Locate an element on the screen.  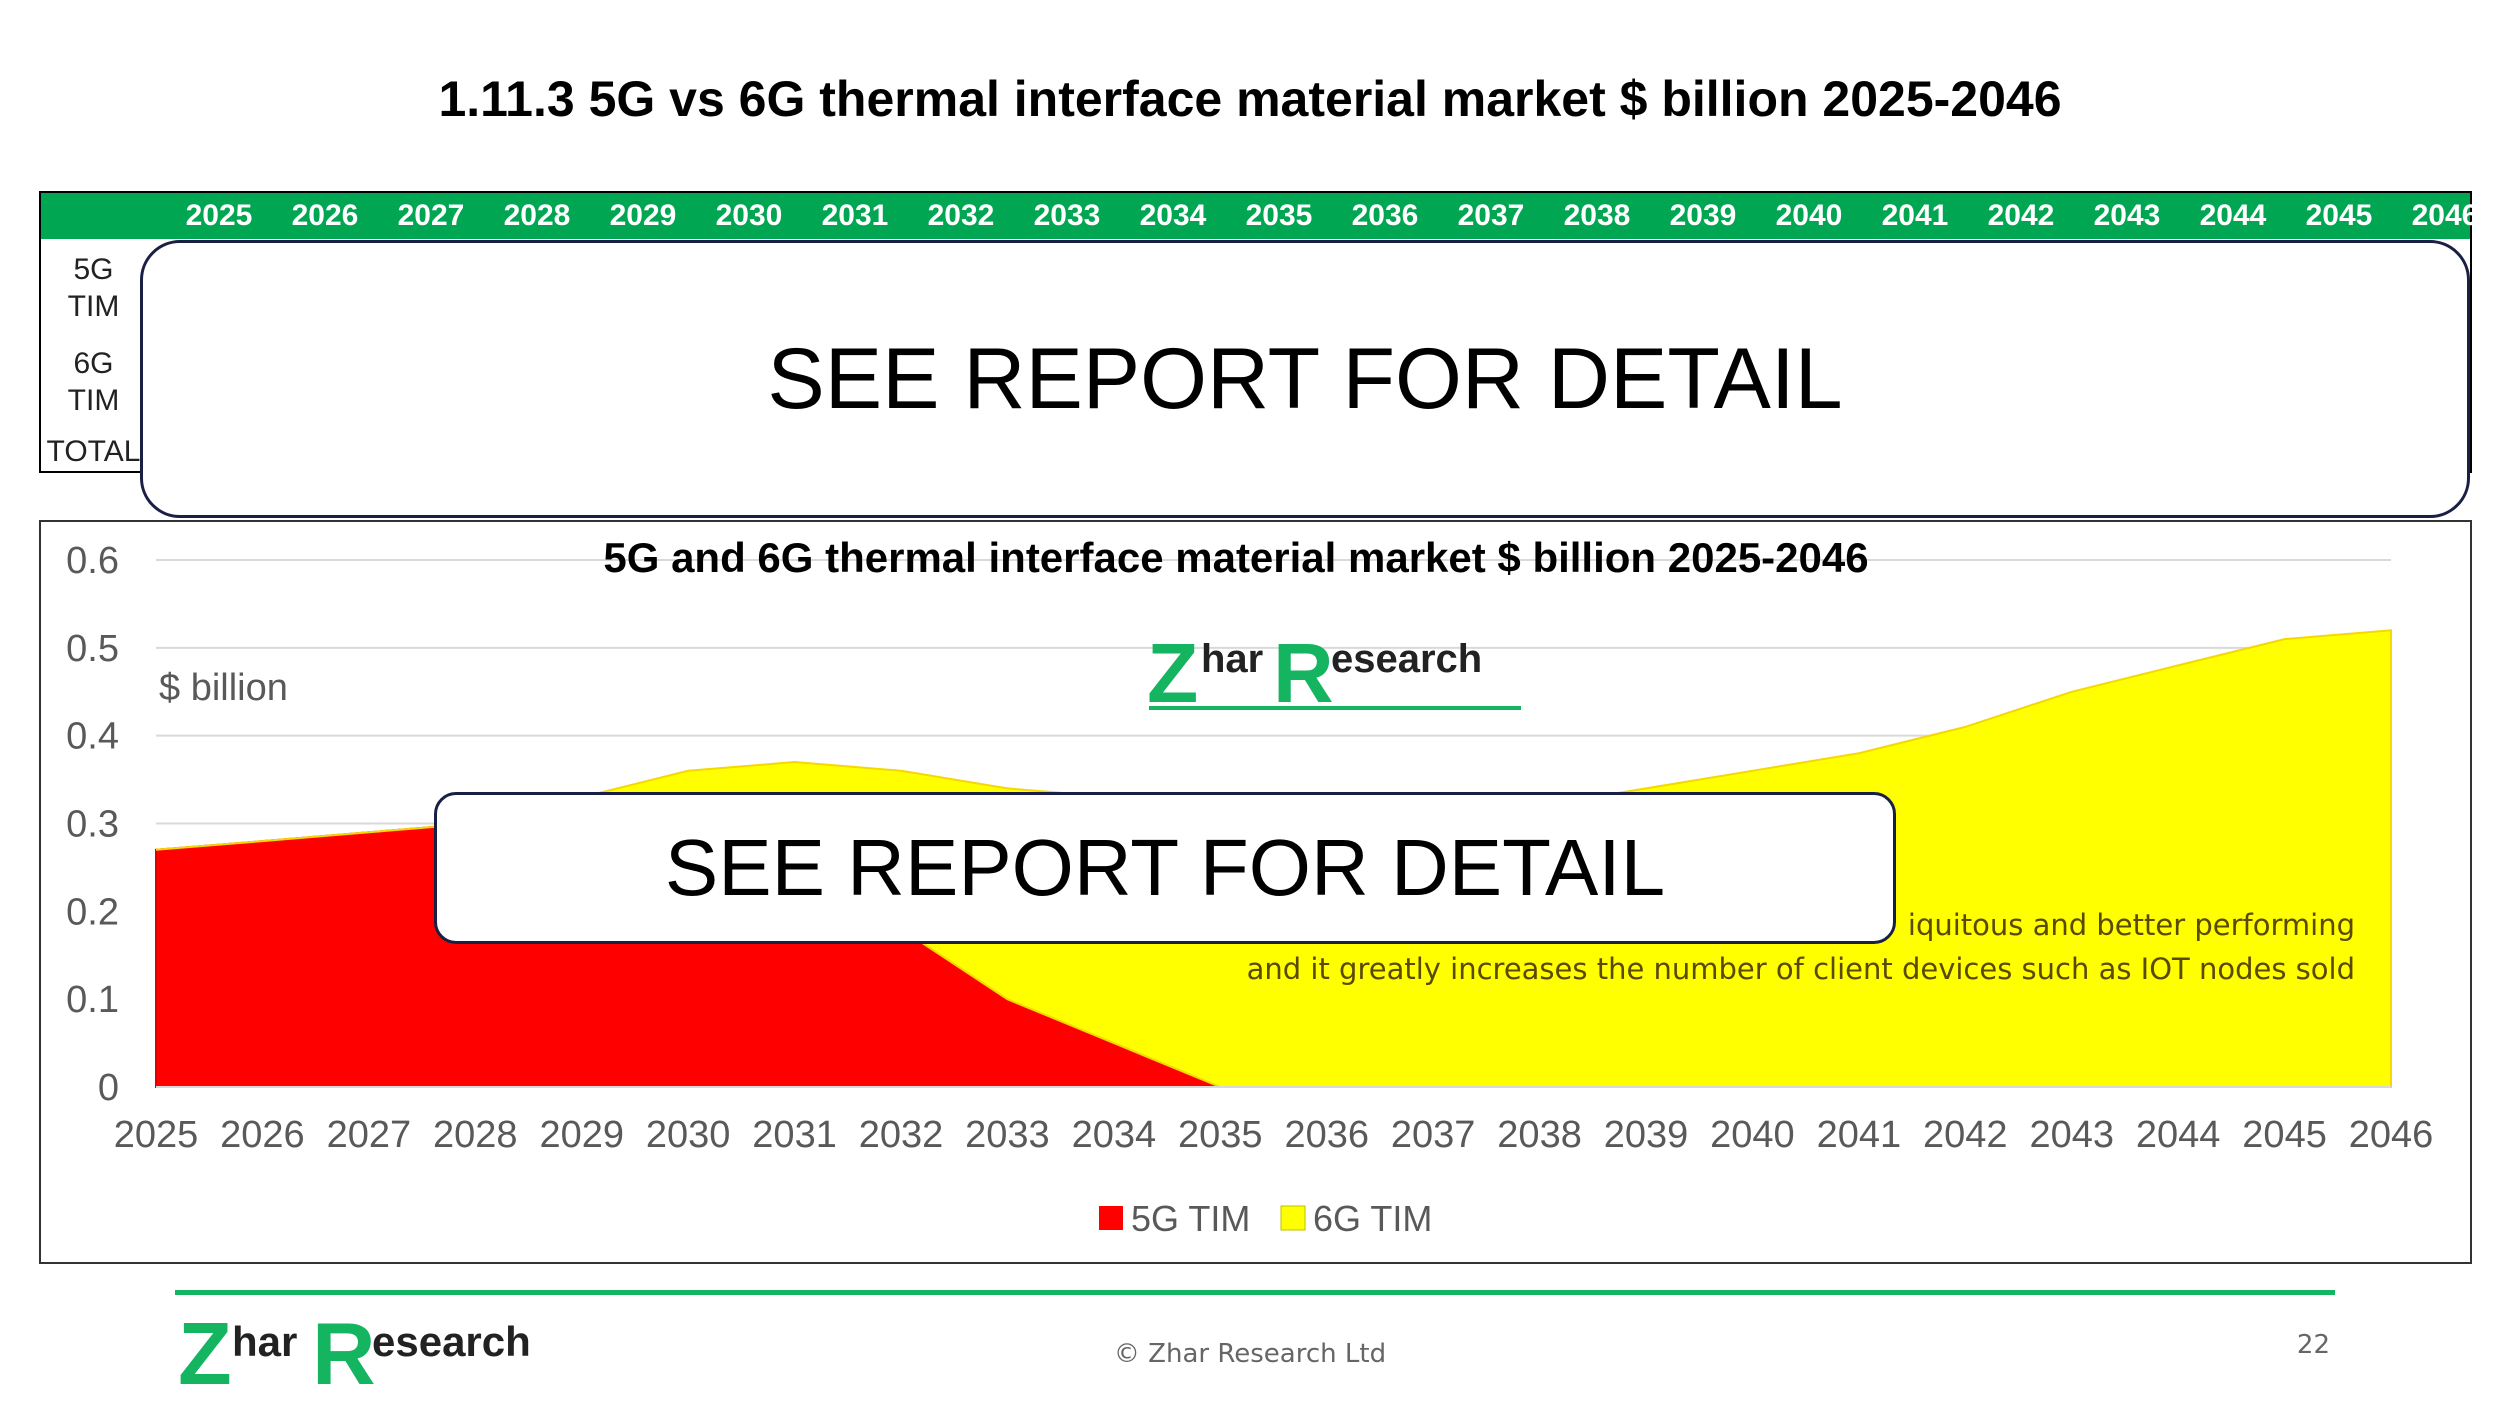
x-tick-label: 2045 is located at coordinates (2284, 1135).